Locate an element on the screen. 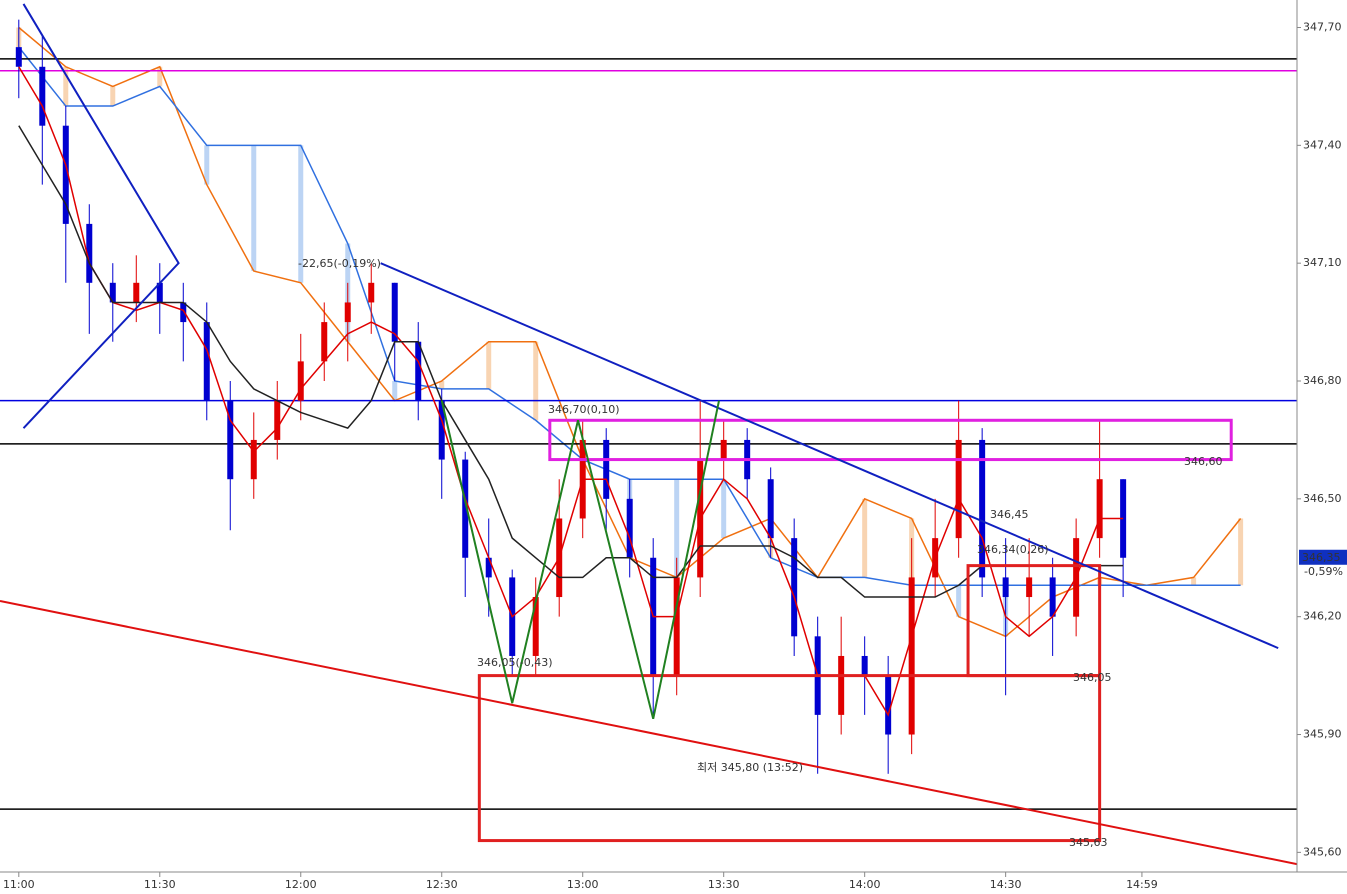  x-tick-label: 11:30 is located at coordinates (160, 884).